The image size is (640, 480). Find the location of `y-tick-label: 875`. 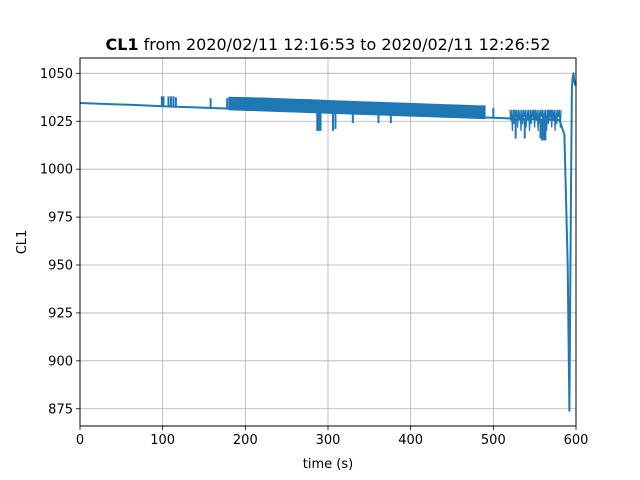

y-tick-label: 875 is located at coordinates (60, 409).